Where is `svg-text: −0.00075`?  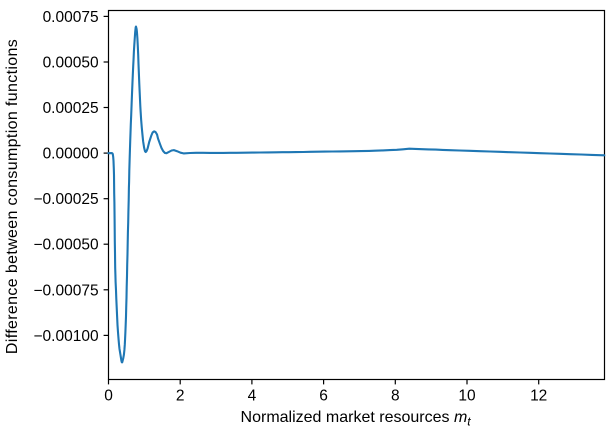
svg-text: −0.00075 is located at coordinates (66, 290).